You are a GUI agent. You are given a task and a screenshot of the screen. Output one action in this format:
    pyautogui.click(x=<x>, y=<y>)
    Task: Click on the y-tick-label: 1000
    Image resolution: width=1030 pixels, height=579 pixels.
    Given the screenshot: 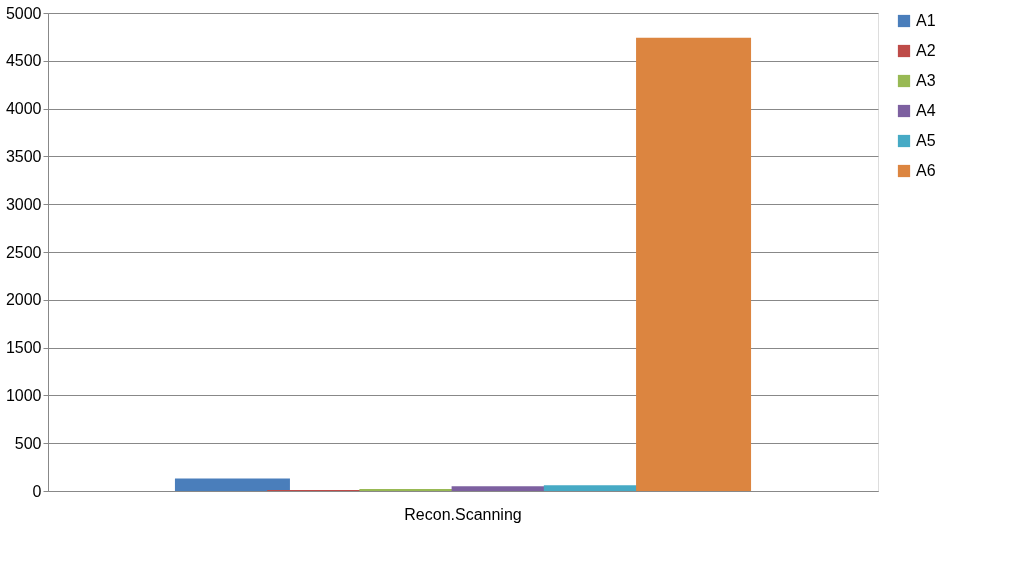 What is the action you would take?
    pyautogui.click(x=23, y=395)
    